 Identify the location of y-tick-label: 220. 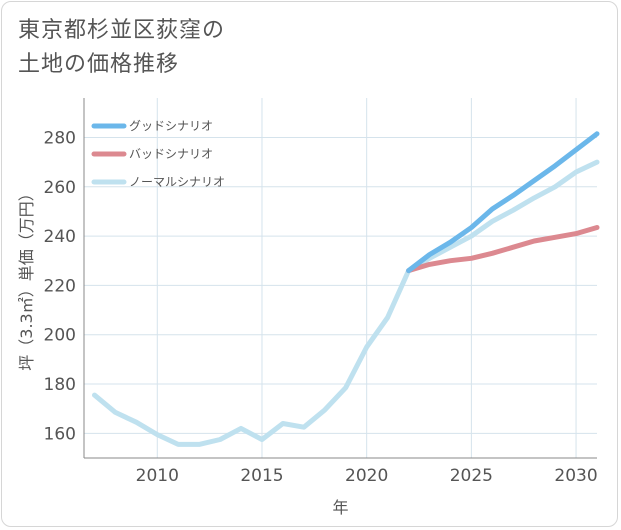
(60, 286).